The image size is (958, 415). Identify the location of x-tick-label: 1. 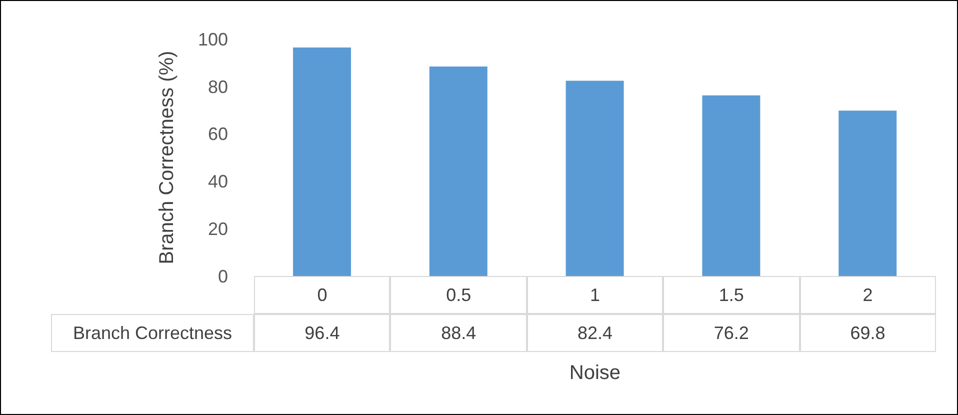
(595, 295).